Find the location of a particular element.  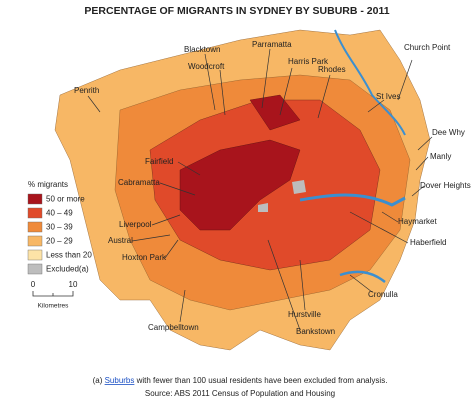

river is located at coordinates (370, 82).